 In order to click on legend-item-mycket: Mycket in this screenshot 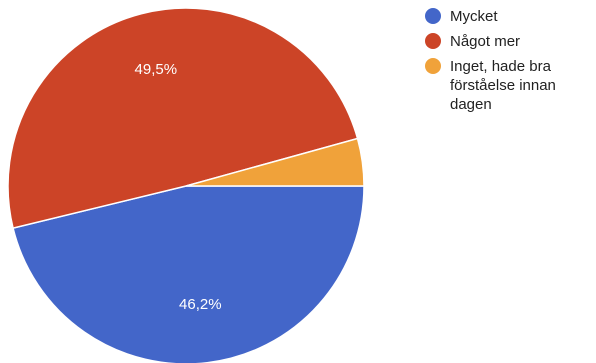, I will do `click(509, 16)`.